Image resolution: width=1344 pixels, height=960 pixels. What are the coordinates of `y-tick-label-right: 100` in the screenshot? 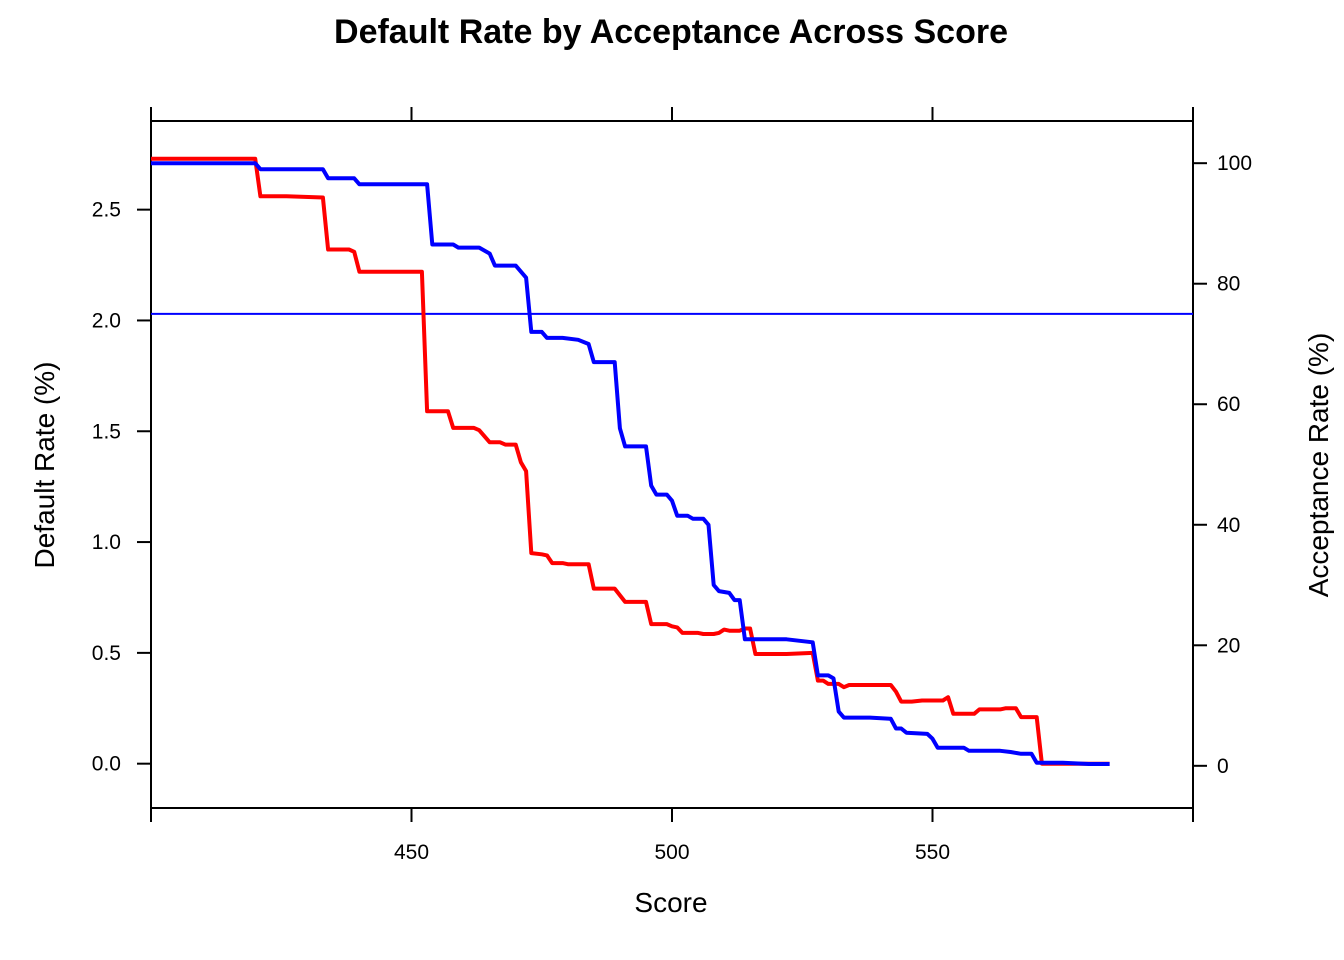 It's located at (1234, 163).